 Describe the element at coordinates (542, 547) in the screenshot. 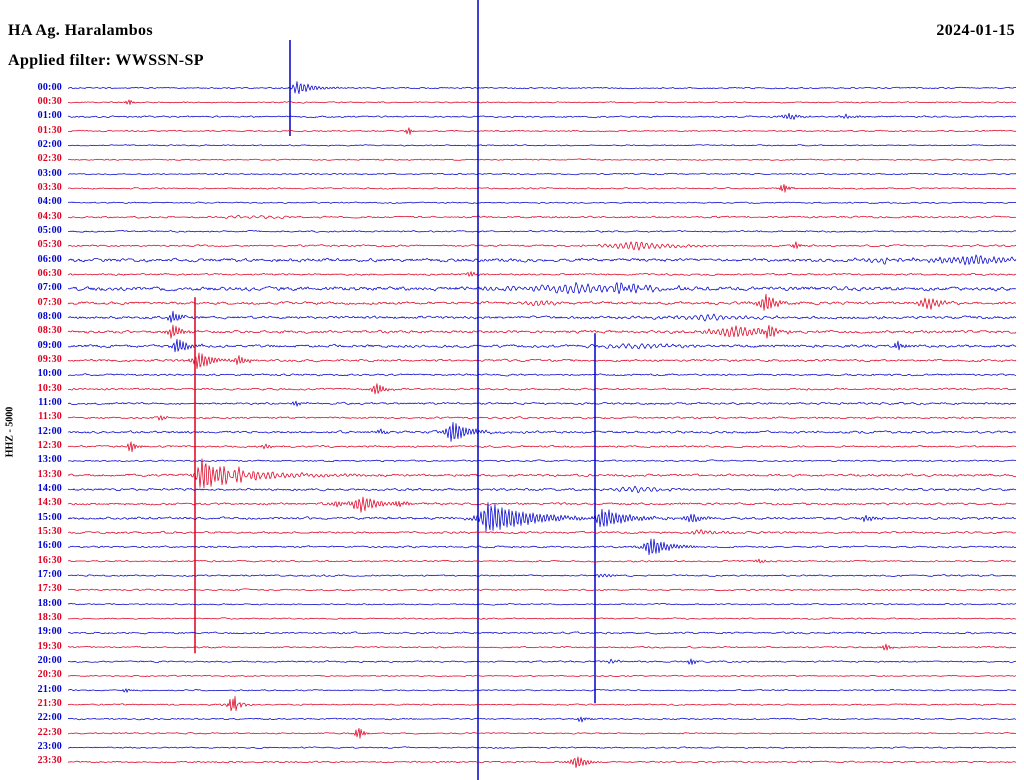

I see `trace-16:00` at that location.